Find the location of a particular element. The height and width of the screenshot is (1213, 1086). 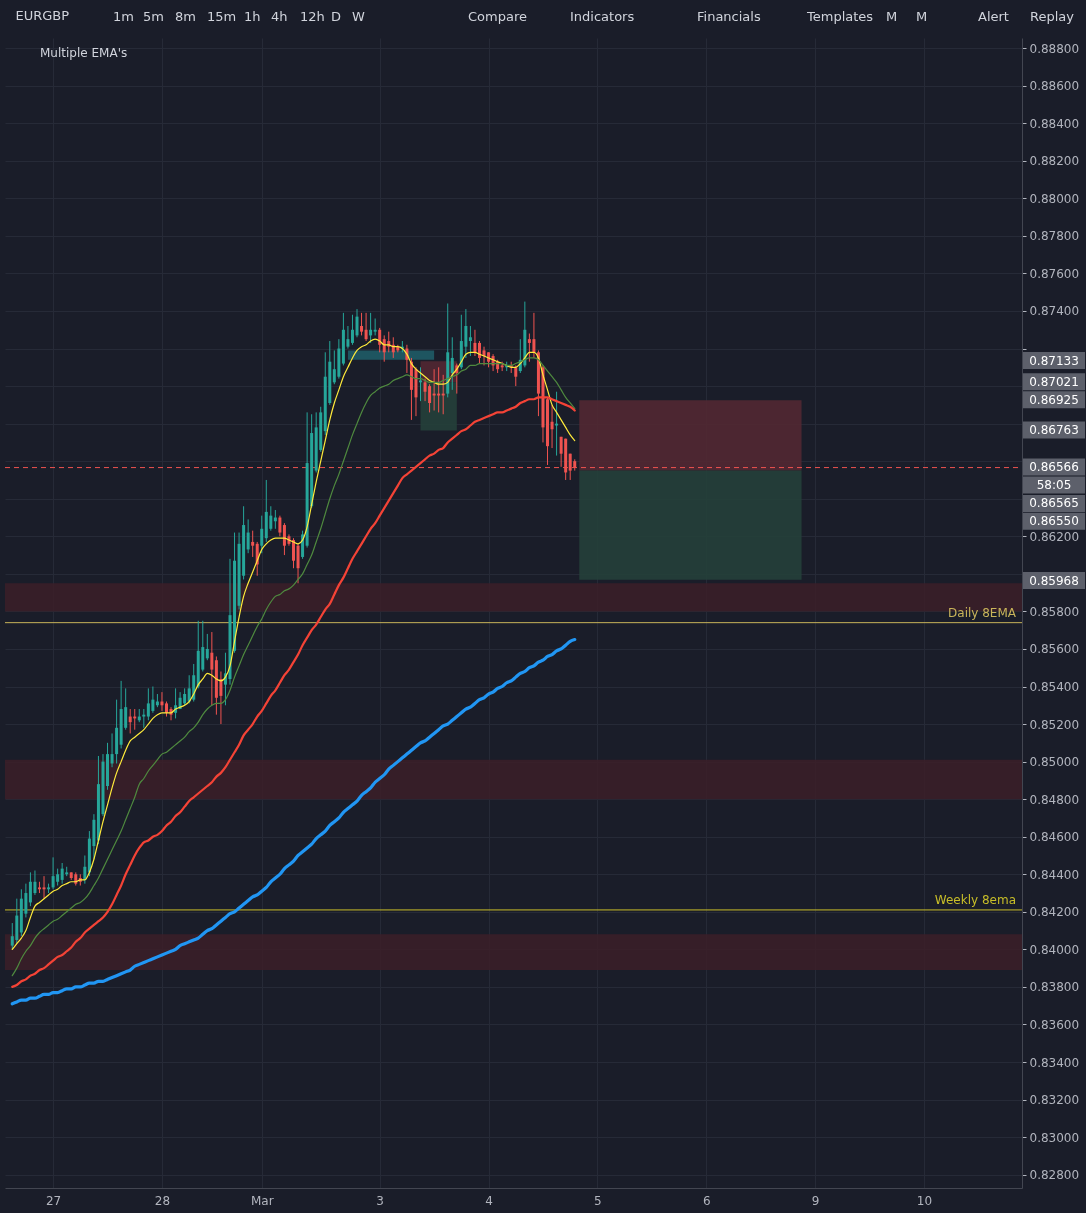

y-tick-label: 0.85000 is located at coordinates (1054, 762).